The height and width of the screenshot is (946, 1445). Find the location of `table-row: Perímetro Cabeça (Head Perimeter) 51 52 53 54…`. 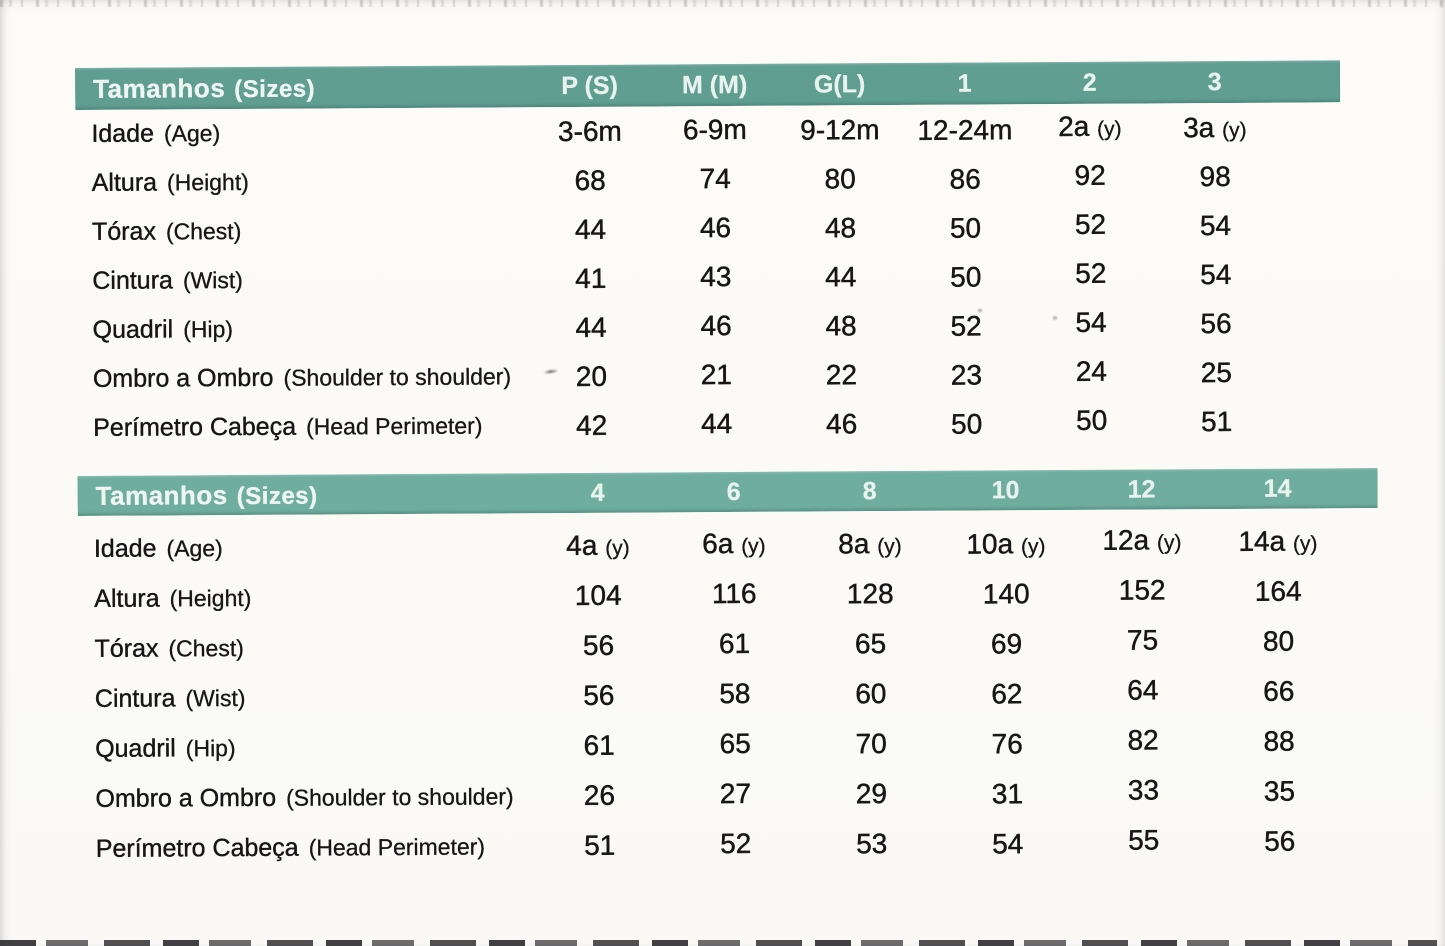

table-row: Perímetro Cabeça (Head Perimeter) 51 52 53 54… is located at coordinates (730, 845).